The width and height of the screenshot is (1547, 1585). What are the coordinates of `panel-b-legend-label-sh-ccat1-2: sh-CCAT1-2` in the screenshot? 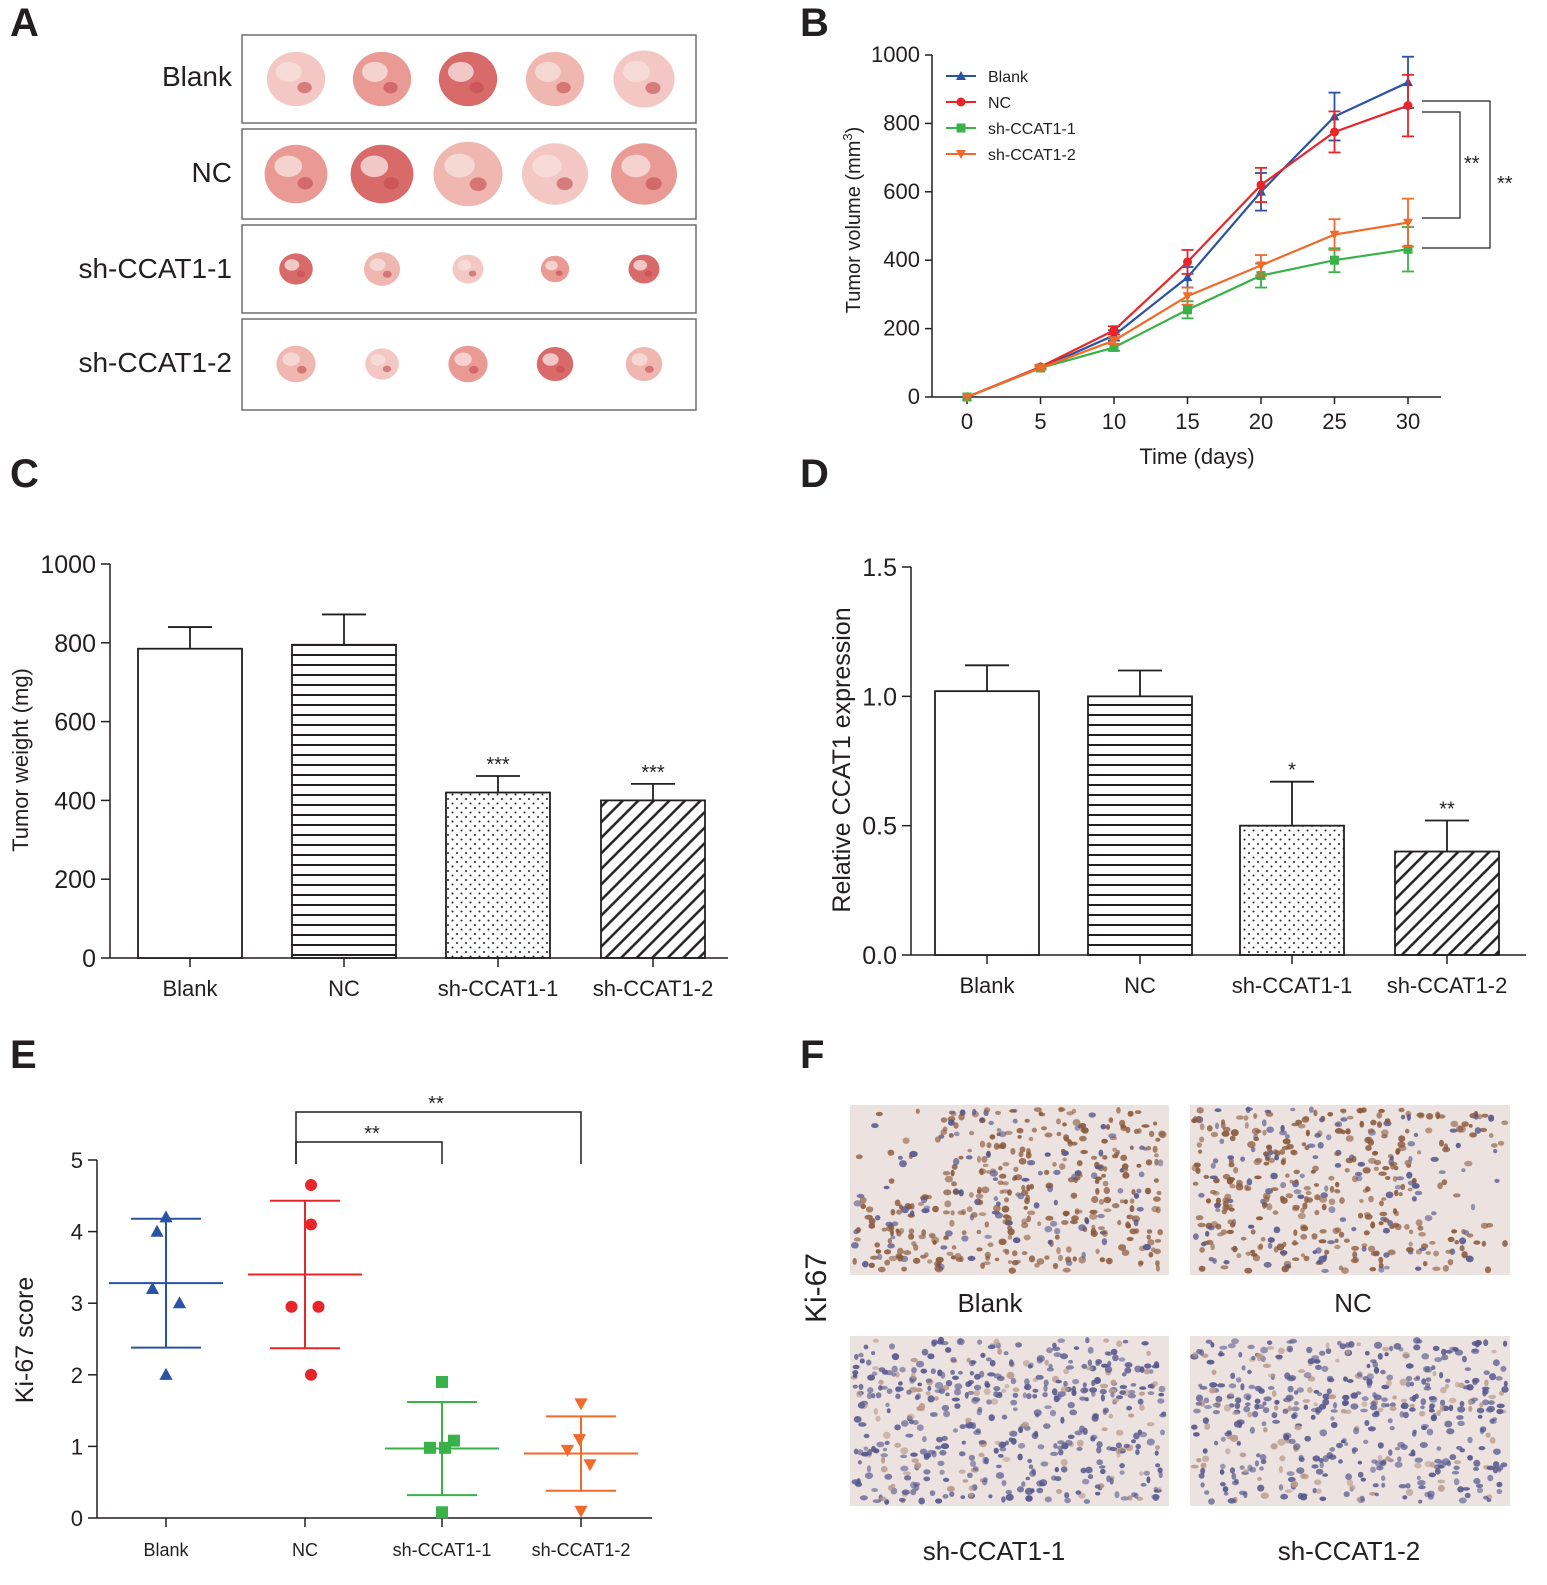 It's located at (1032, 155).